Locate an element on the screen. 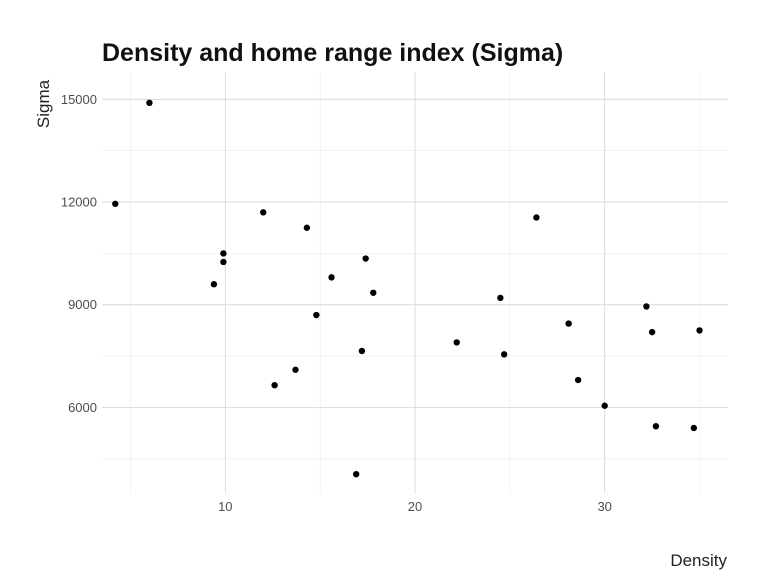  y-tick-label: 6000 is located at coordinates (82, 407).